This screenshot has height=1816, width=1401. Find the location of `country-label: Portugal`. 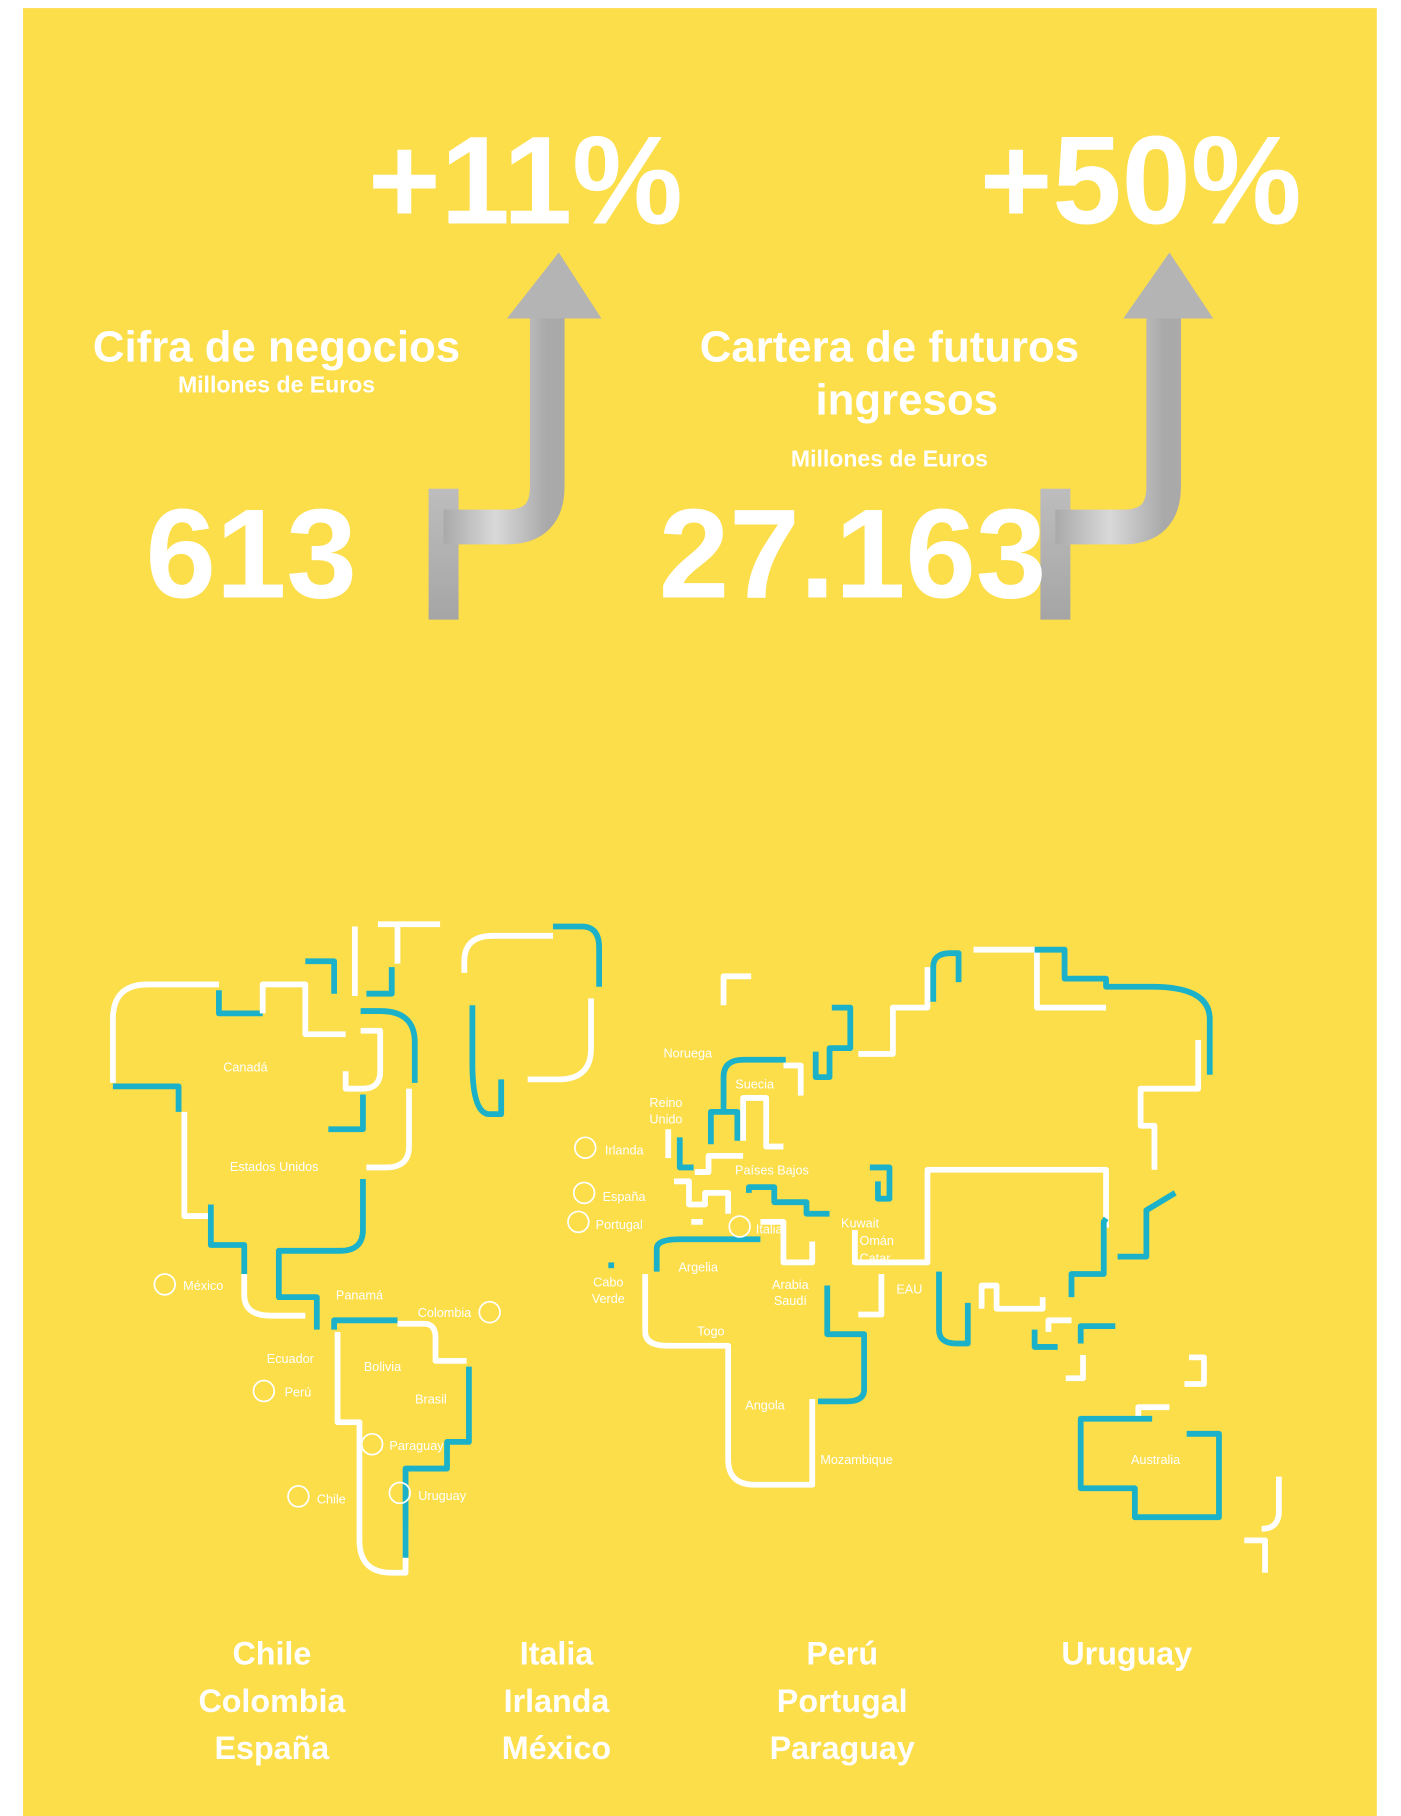

country-label: Portugal is located at coordinates (619, 1225).